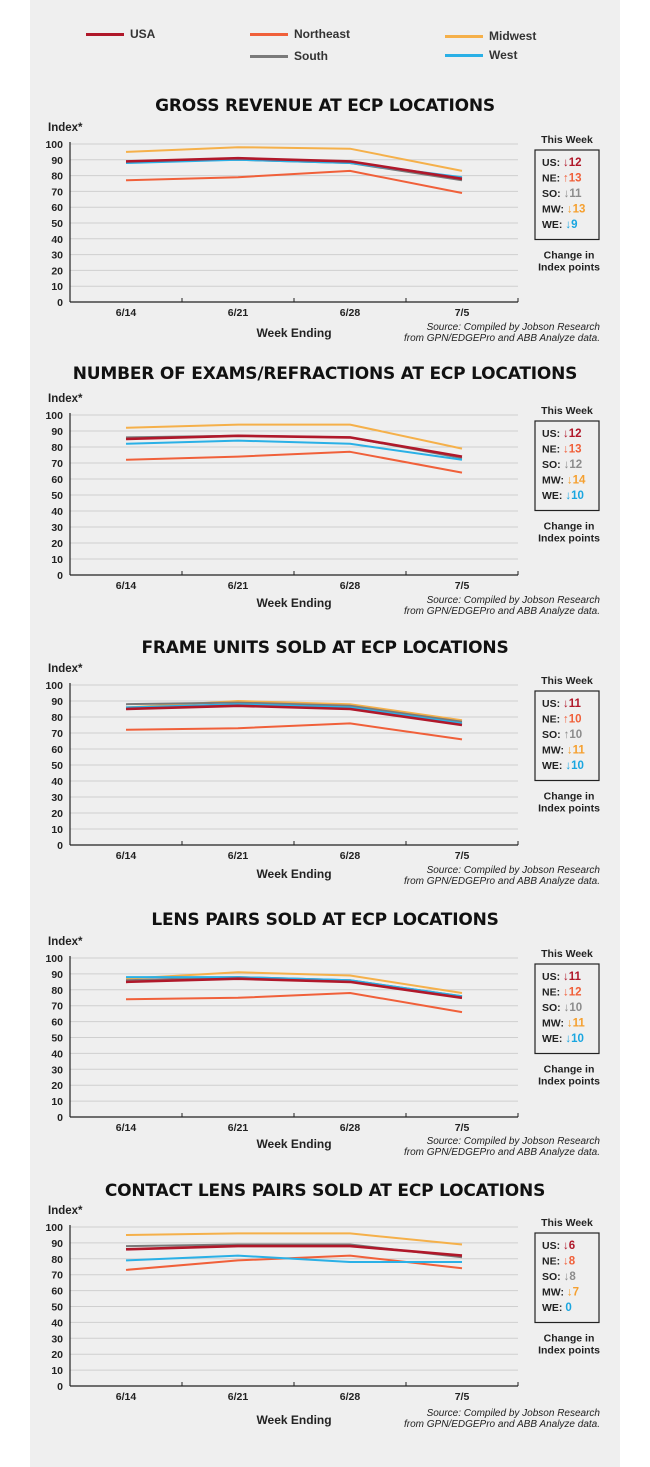  I want to click on box-row-value: ↓10, so click(574, 766).